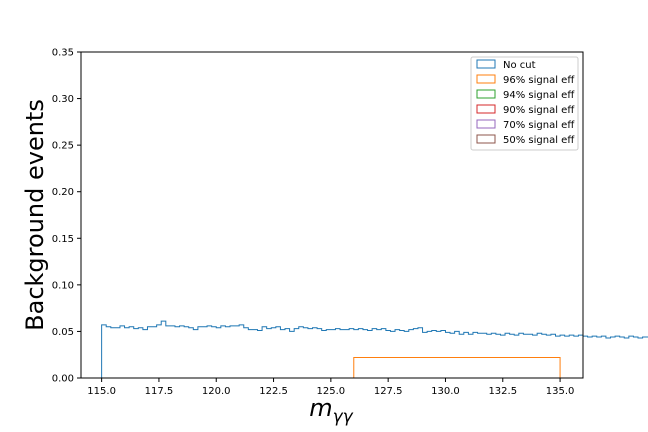 This screenshot has height=432, width=648. What do you see at coordinates (63, 53) in the screenshot?
I see `y-tick-label: 0.35` at bounding box center [63, 53].